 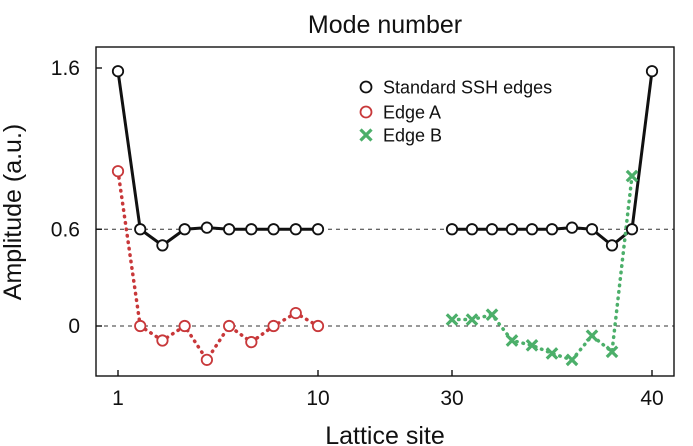 What do you see at coordinates (412, 113) in the screenshot?
I see `legend-label-1: Edge A` at bounding box center [412, 113].